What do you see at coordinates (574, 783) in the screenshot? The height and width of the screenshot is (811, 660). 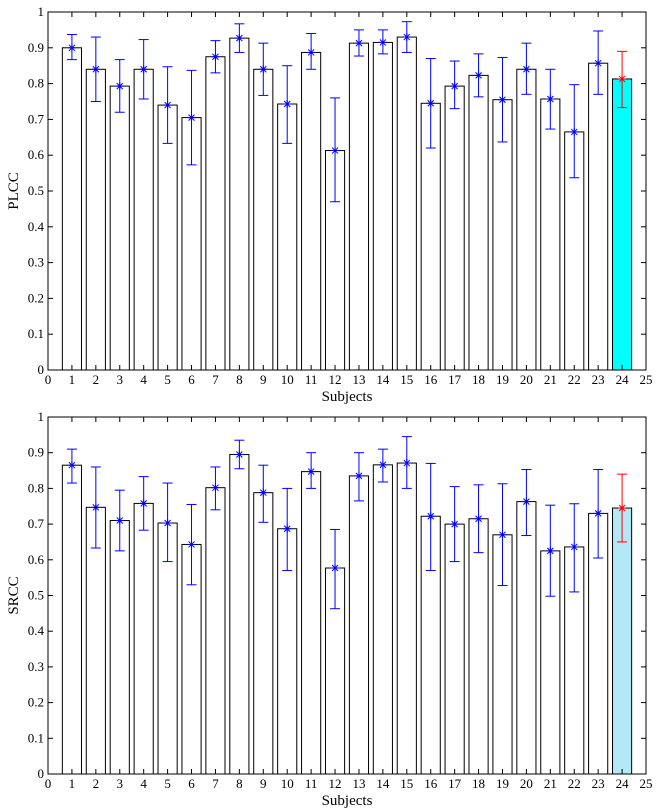 I see `x-tick-label: 22` at bounding box center [574, 783].